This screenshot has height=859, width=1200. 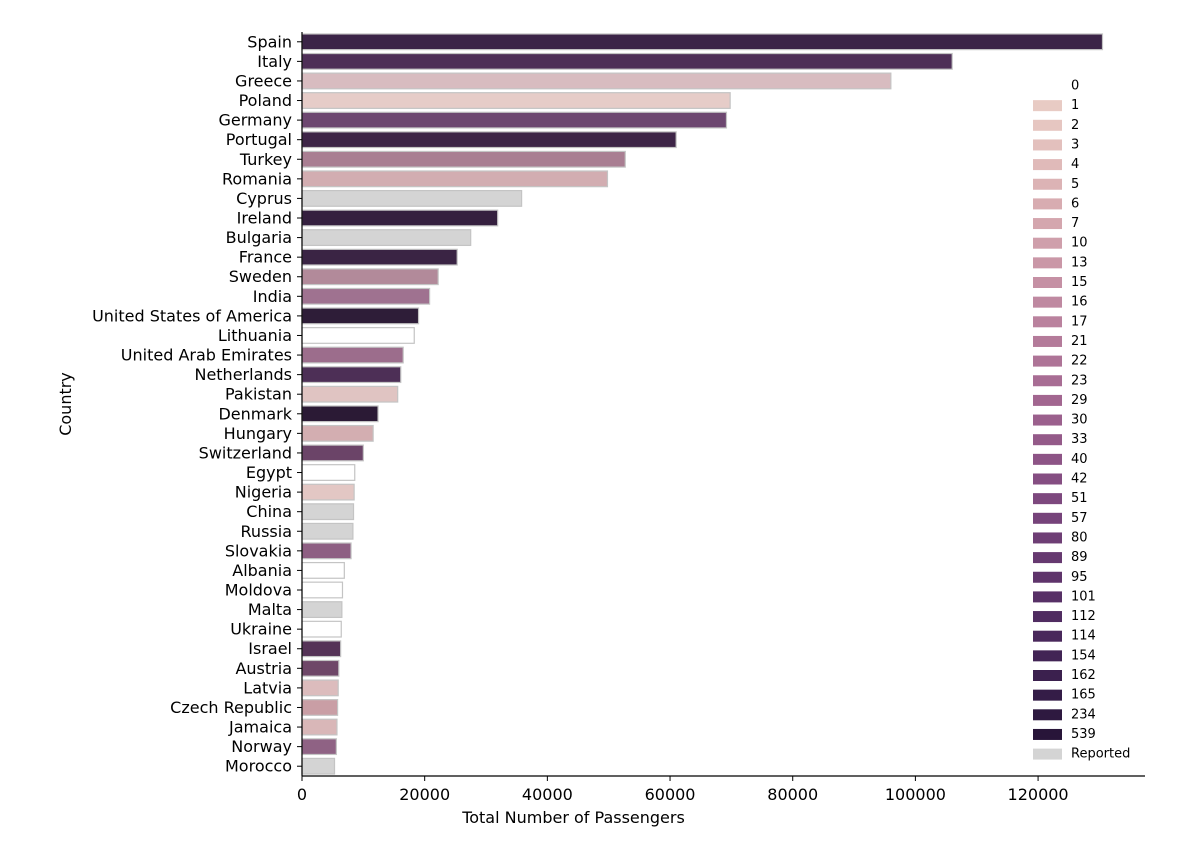 What do you see at coordinates (255, 335) in the screenshot?
I see `y-tick-label: Lithuania` at bounding box center [255, 335].